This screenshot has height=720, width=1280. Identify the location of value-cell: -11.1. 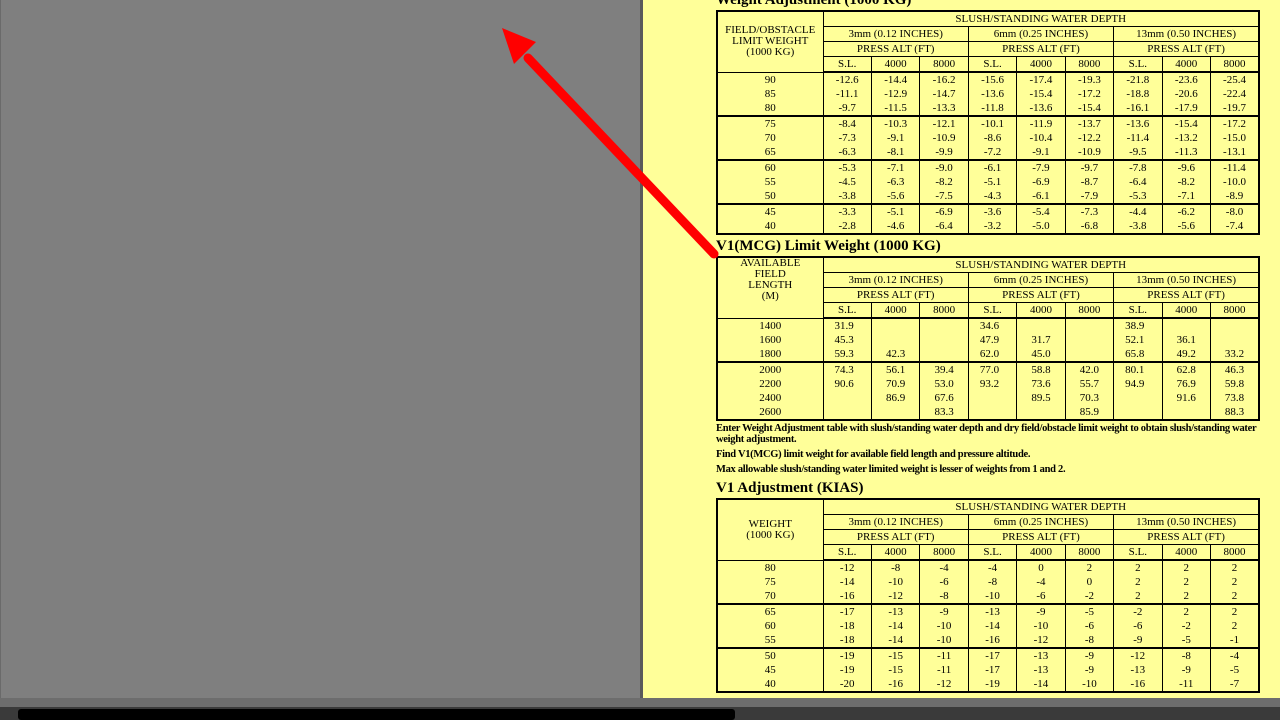
(847, 94).